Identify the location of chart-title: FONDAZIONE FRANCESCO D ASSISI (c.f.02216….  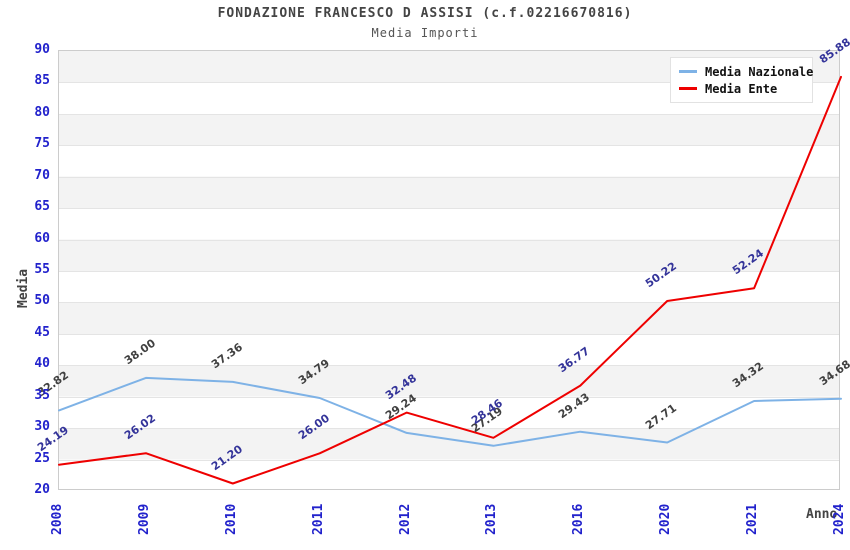
(425, 13).